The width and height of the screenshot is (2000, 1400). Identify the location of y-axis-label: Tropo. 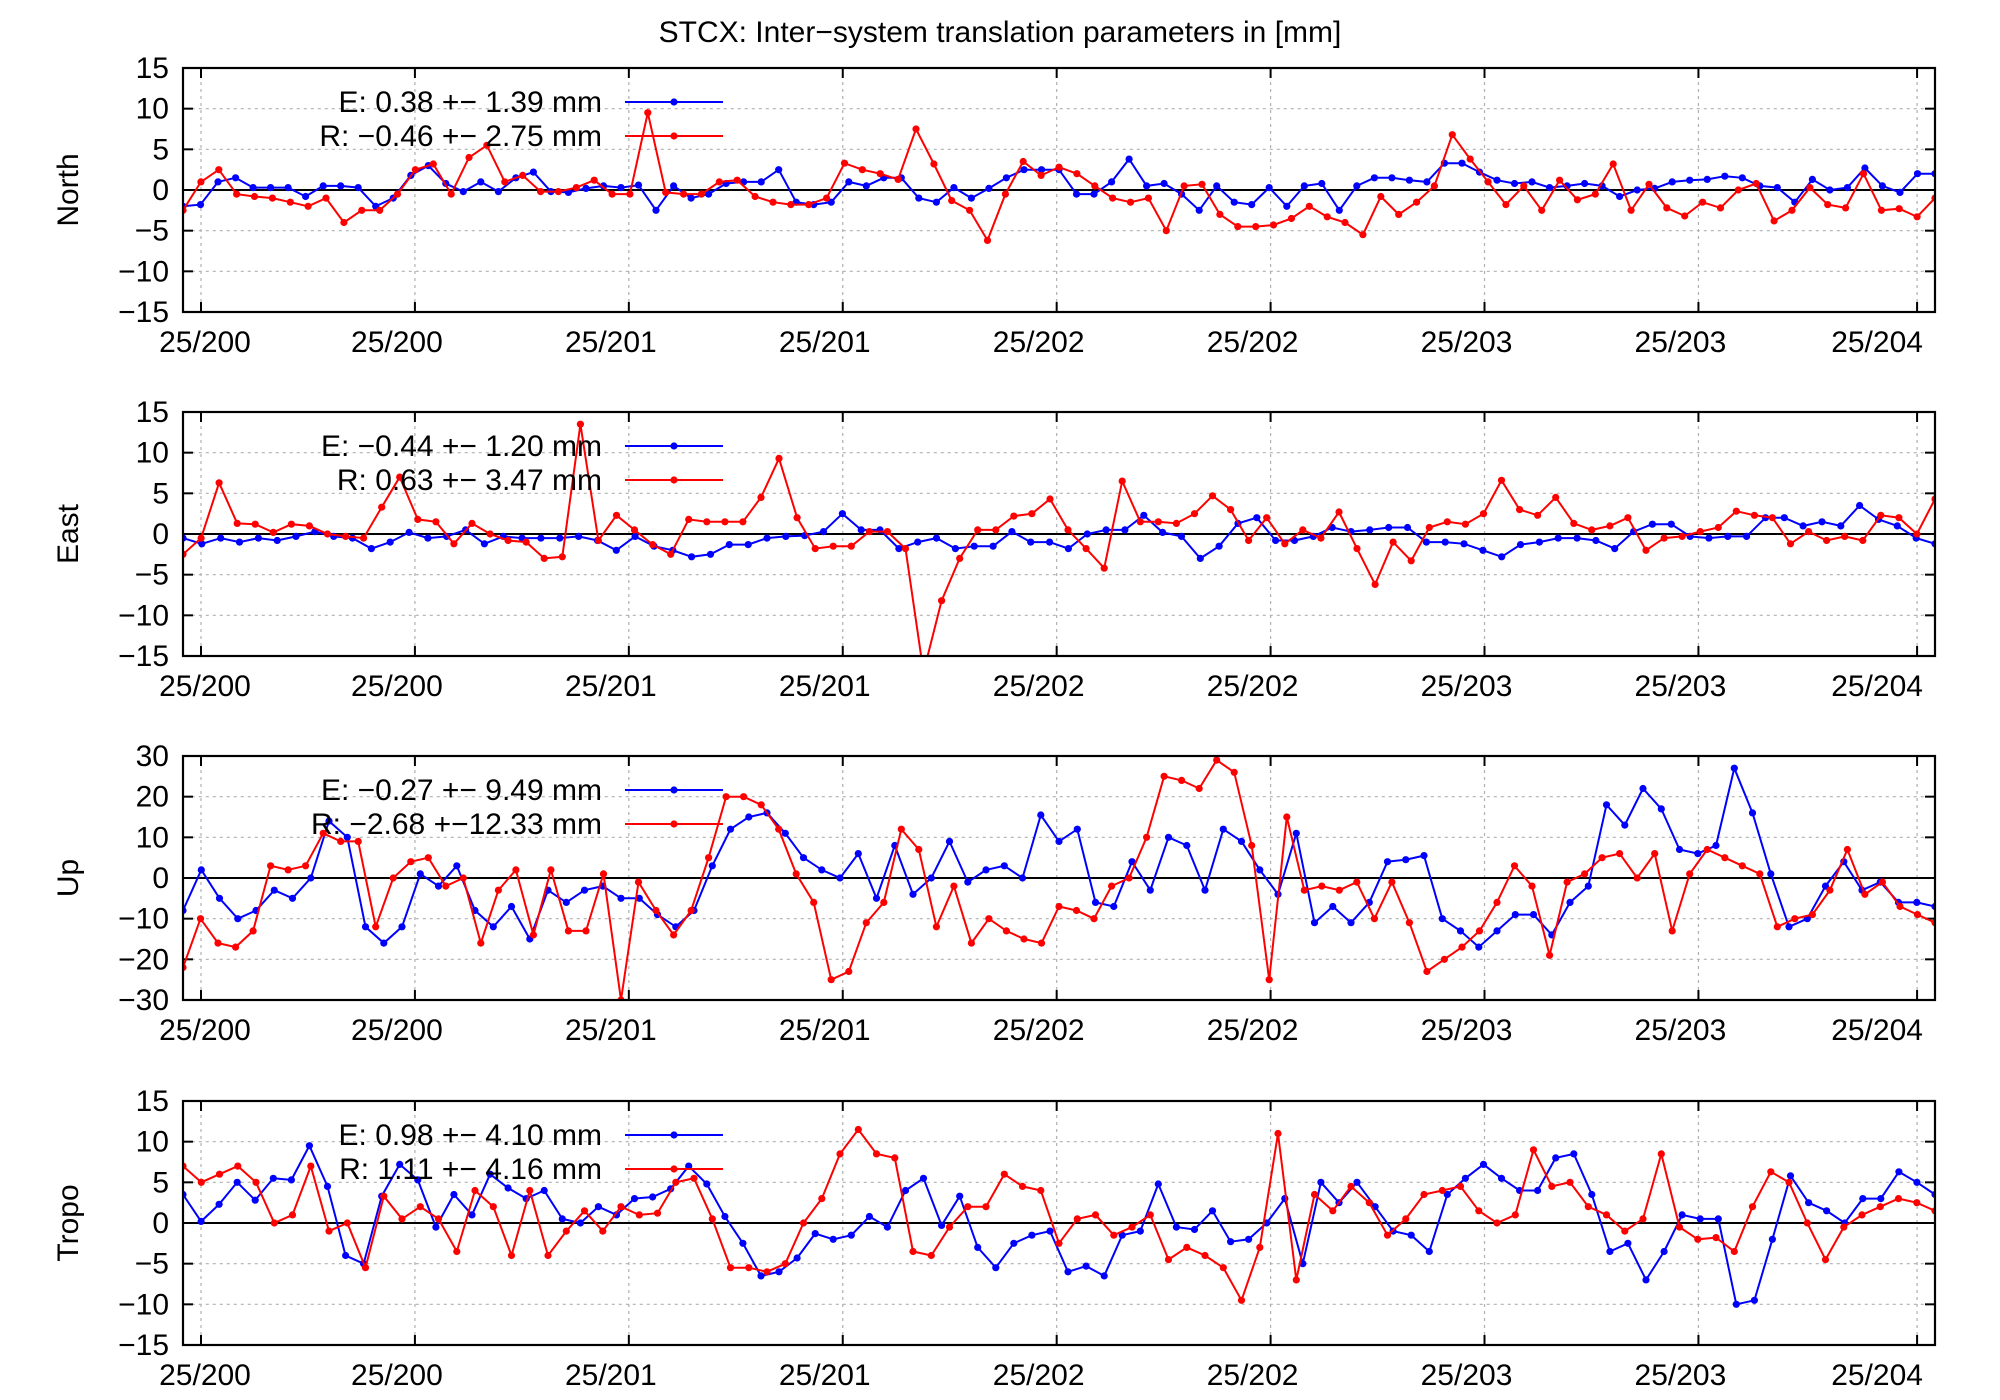
(68, 1222).